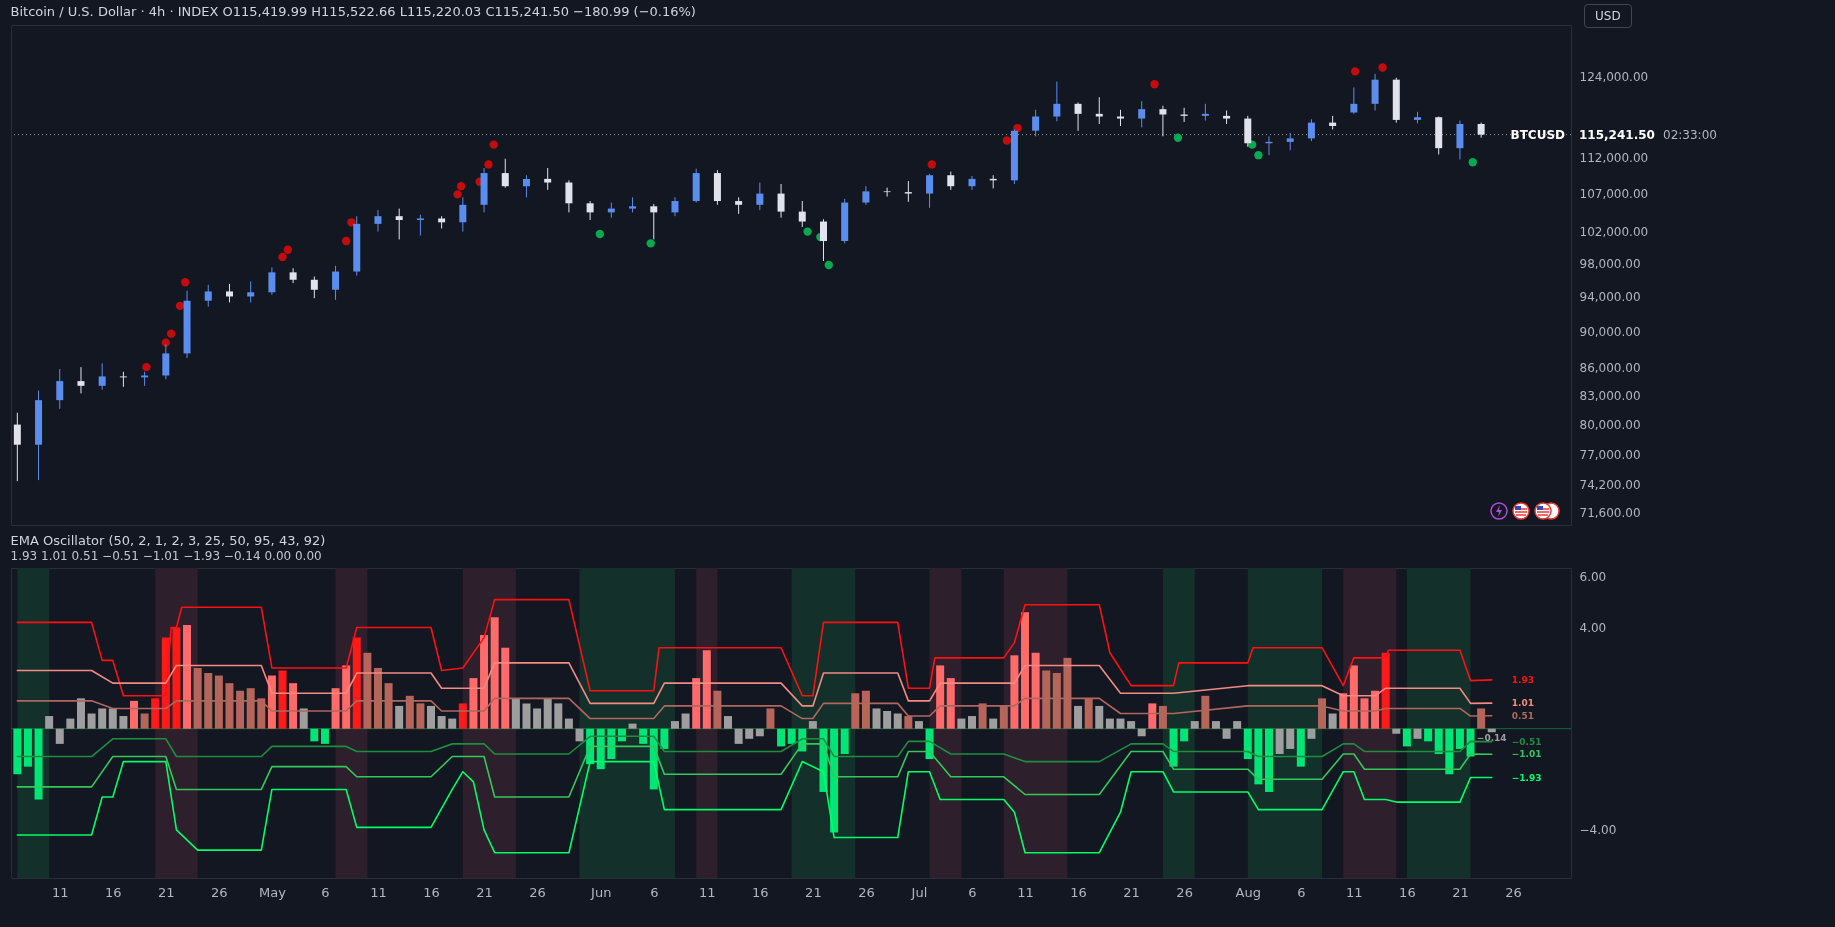  I want to click on chart-title: Bitcoin / U.S. Dollar · 4h · INDEX O115,419.99 H115,522.66 L115,220.03 C115,241.50 −180.99 (−0.16%), so click(353, 11).